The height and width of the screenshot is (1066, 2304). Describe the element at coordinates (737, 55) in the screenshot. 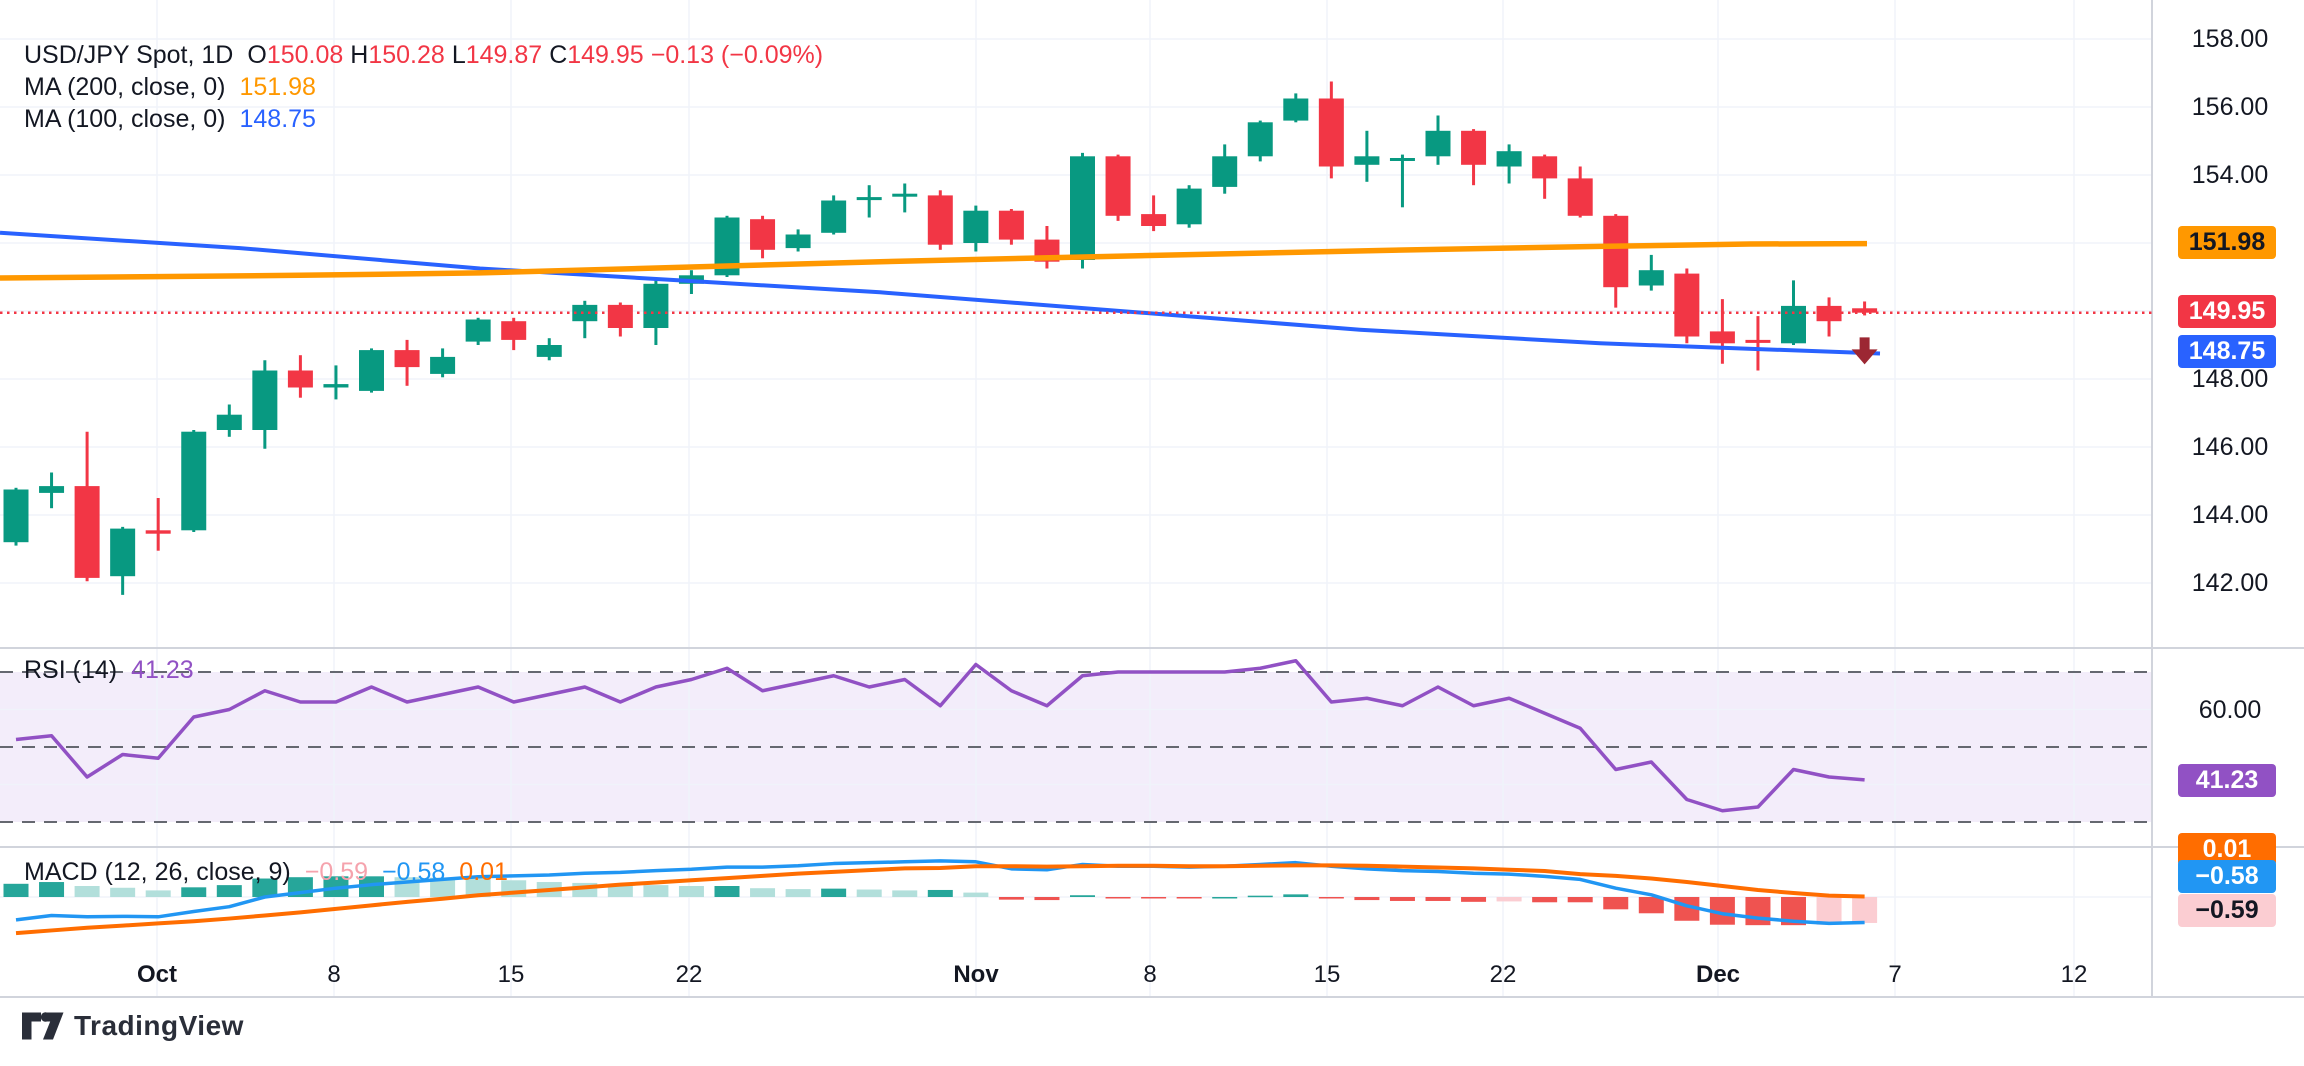

I see `change-value: −0.13 (−0.09%)` at that location.